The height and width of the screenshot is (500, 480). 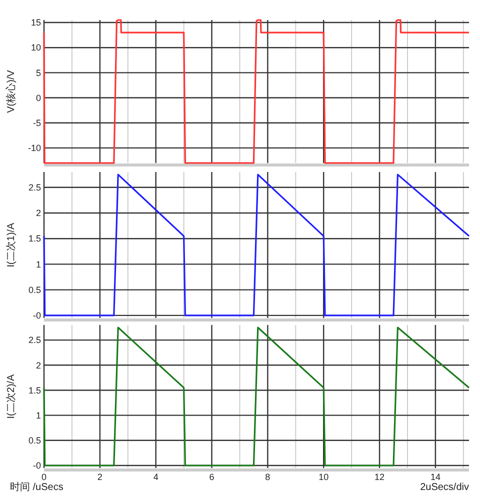 I want to click on y-axis-title: V(核心)/V, so click(x=11, y=91).